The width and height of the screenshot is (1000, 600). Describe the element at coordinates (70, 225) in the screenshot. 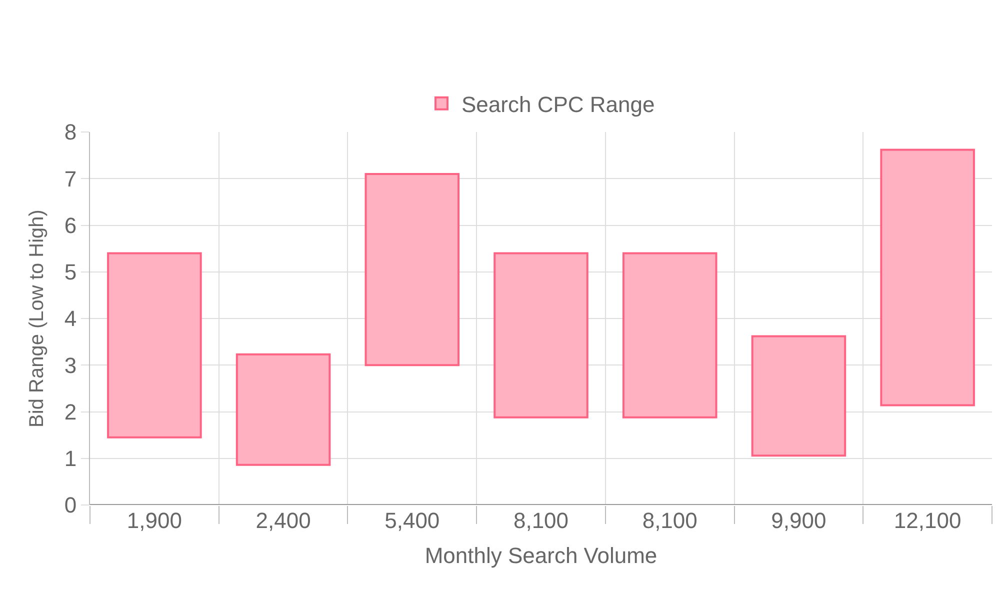

I see `y-tick-label: 6` at that location.